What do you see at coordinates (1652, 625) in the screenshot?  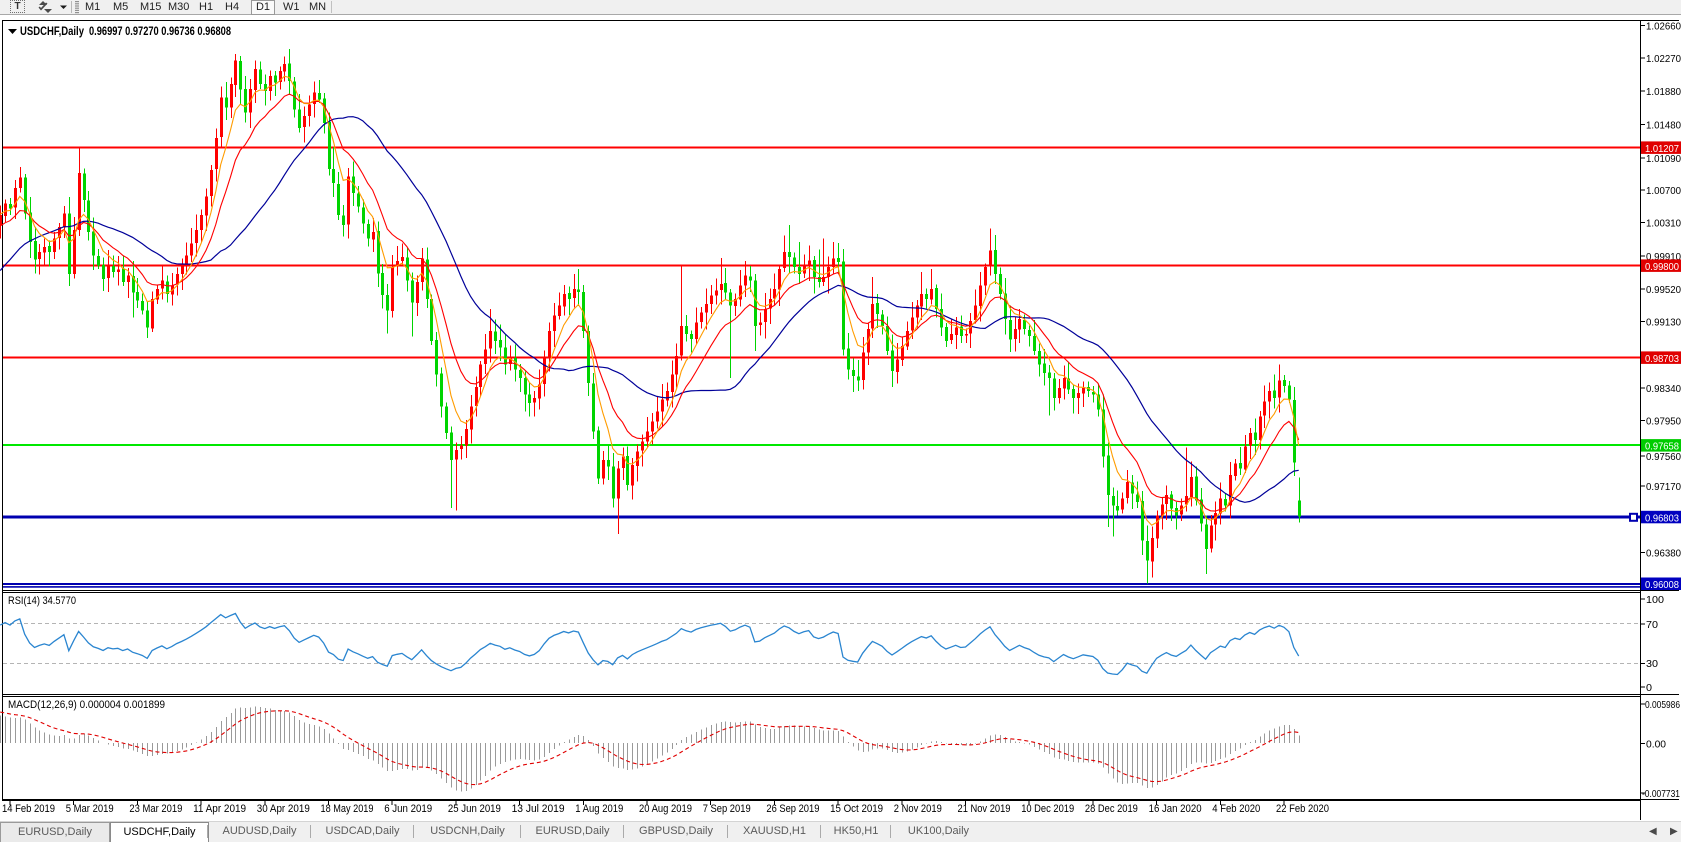 I see `svg-text: 70` at bounding box center [1652, 625].